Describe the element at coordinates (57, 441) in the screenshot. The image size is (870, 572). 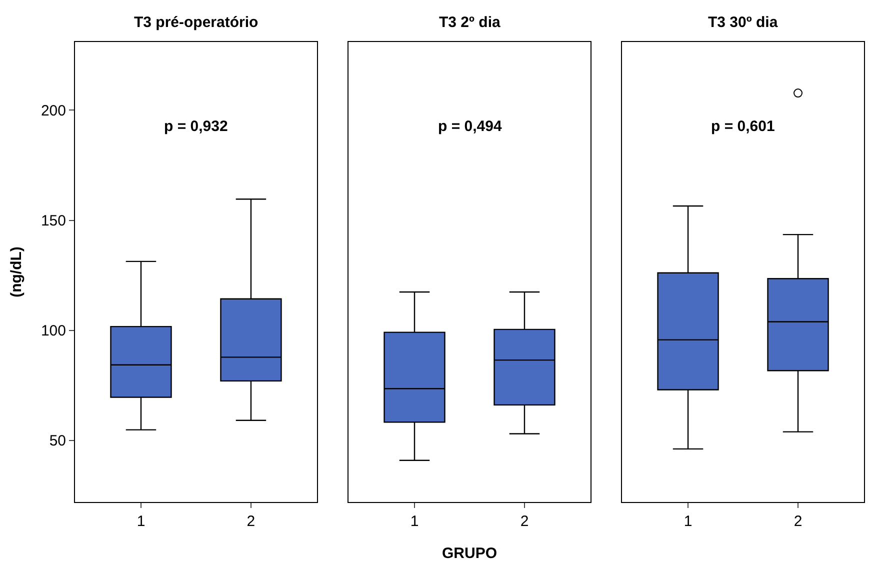
I see `y-tick-label: 50` at that location.